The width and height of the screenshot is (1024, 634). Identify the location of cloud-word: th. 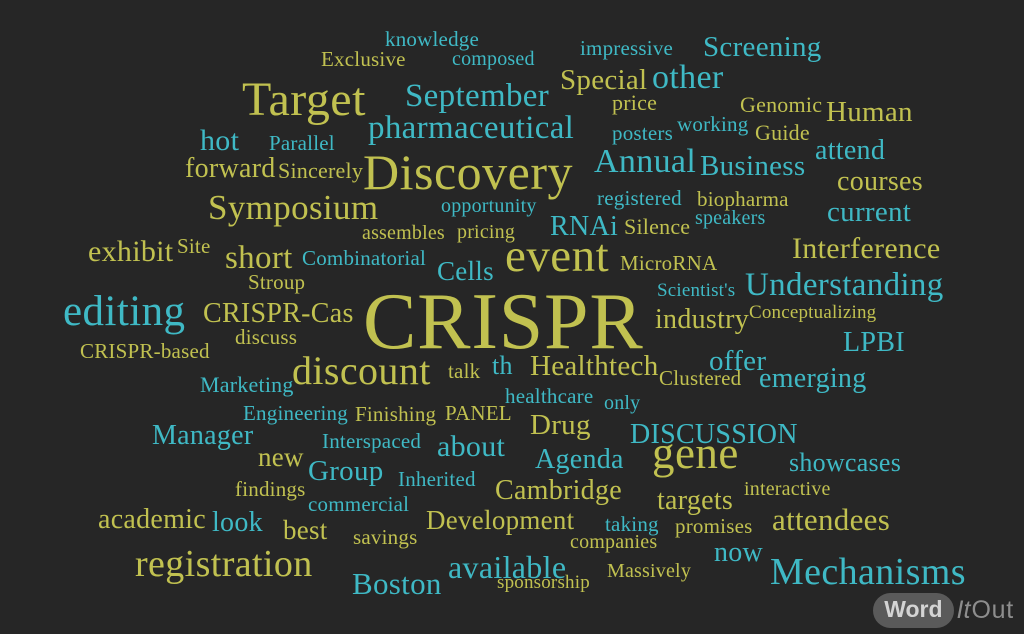
(502, 365).